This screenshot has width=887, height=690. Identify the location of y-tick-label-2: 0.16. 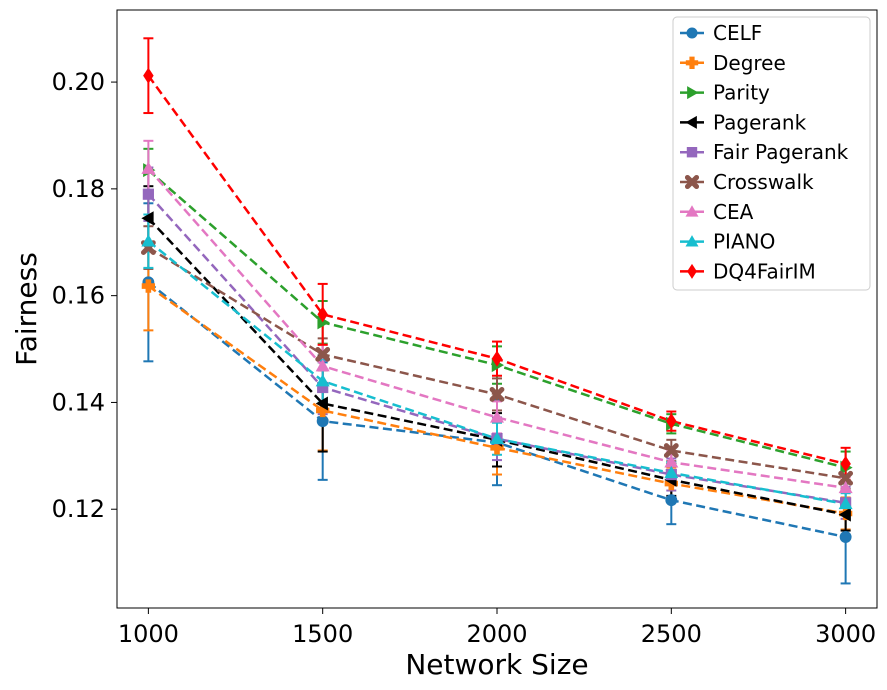
(78, 296).